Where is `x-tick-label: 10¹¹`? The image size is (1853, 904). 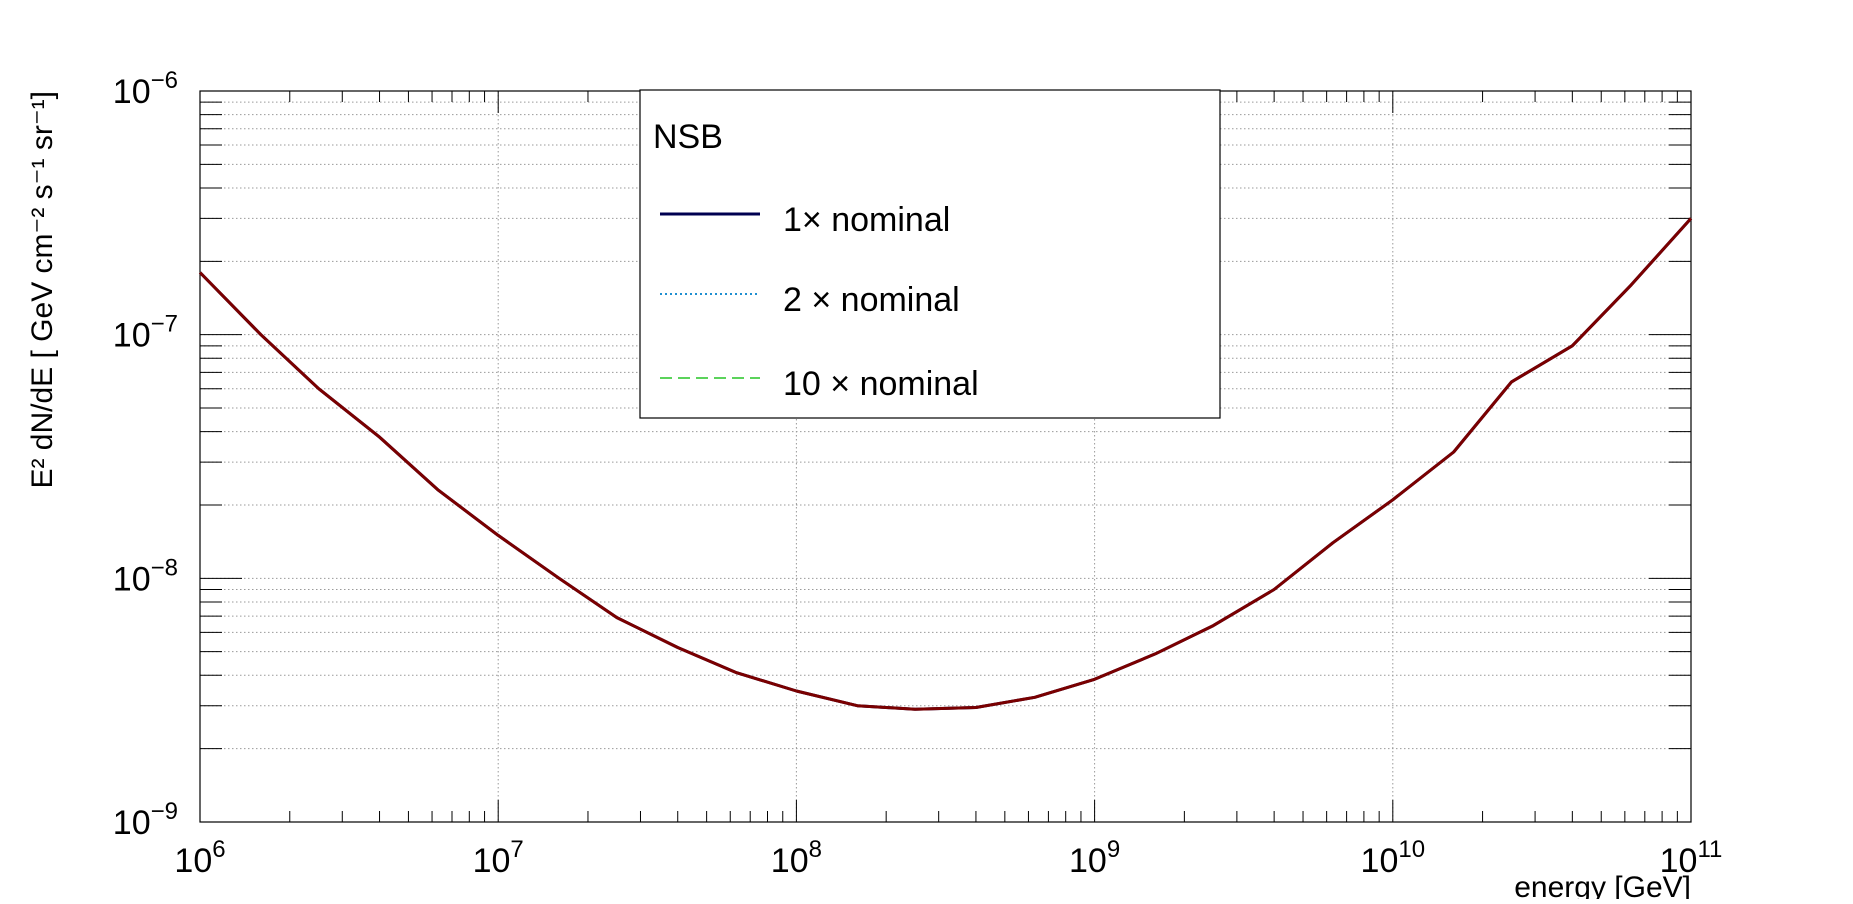 x-tick-label: 10¹¹ is located at coordinates (1691, 858).